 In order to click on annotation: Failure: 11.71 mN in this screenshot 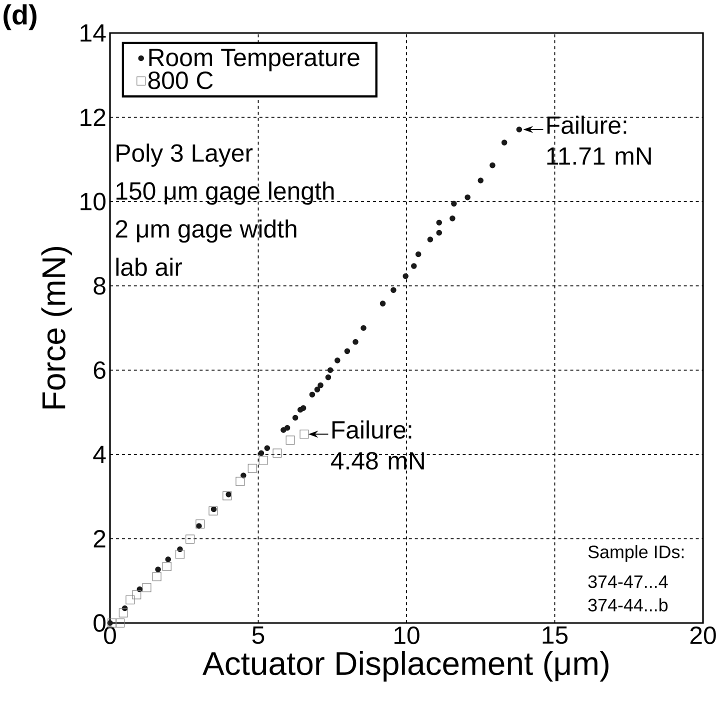, I will do `click(599, 140)`.